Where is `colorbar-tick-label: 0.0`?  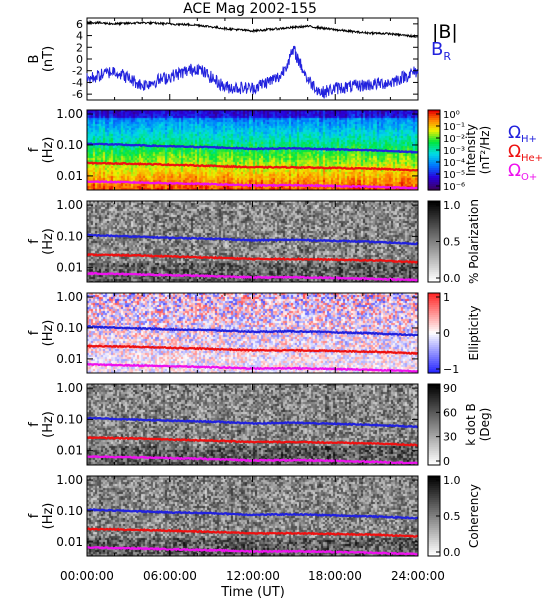 colorbar-tick-label: 0.0 is located at coordinates (452, 278).